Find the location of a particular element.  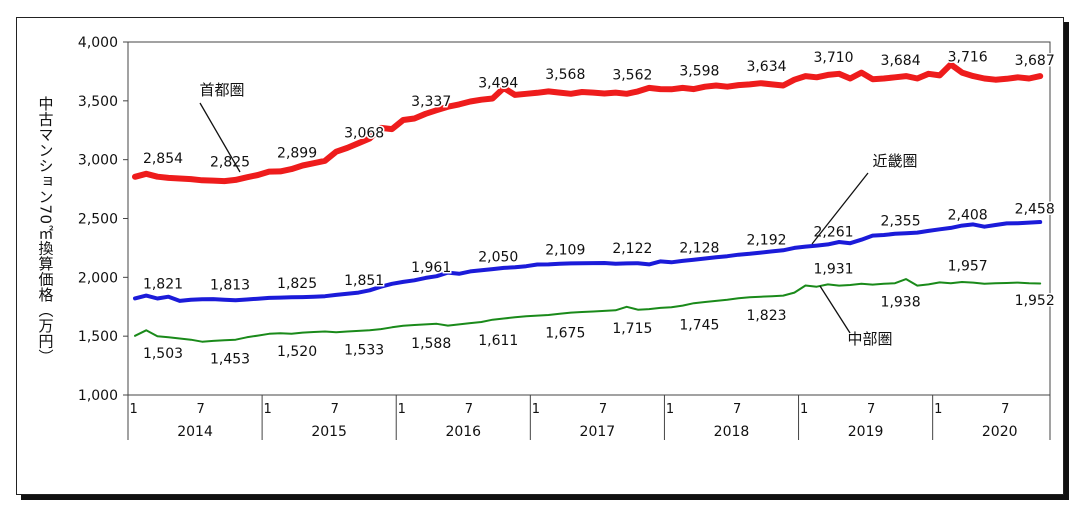

data-label: 2,192 is located at coordinates (766, 241).